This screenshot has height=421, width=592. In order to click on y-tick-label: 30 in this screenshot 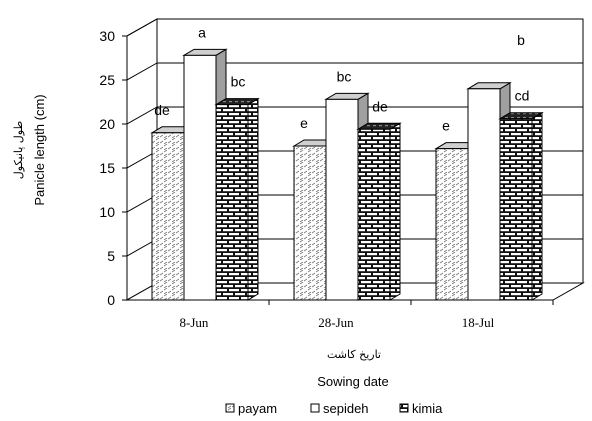, I will do `click(107, 36)`.